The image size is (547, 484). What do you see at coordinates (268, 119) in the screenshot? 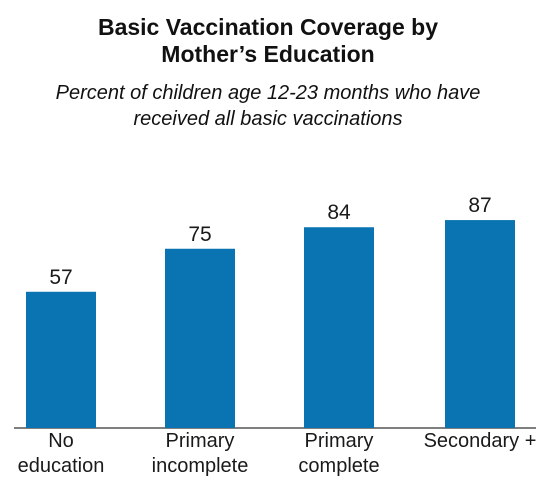
I see `chart-subtitle-line-2: received all basic vaccinations` at bounding box center [268, 119].